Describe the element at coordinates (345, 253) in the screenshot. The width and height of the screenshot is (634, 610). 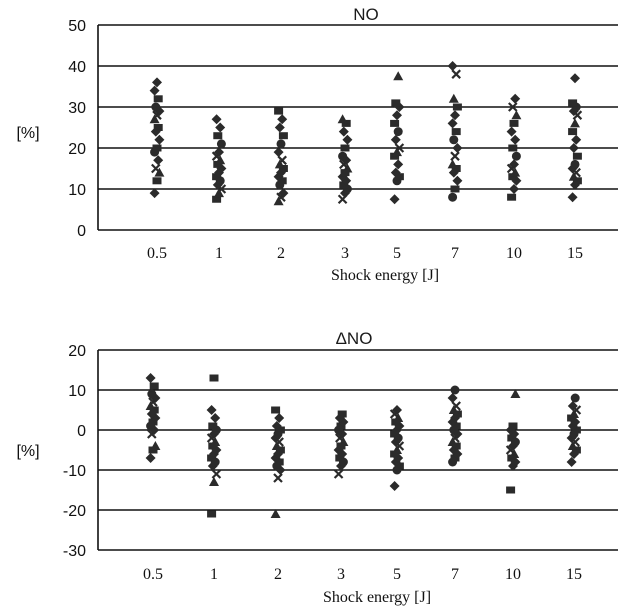
I see `no-xtick-label: 3` at that location.